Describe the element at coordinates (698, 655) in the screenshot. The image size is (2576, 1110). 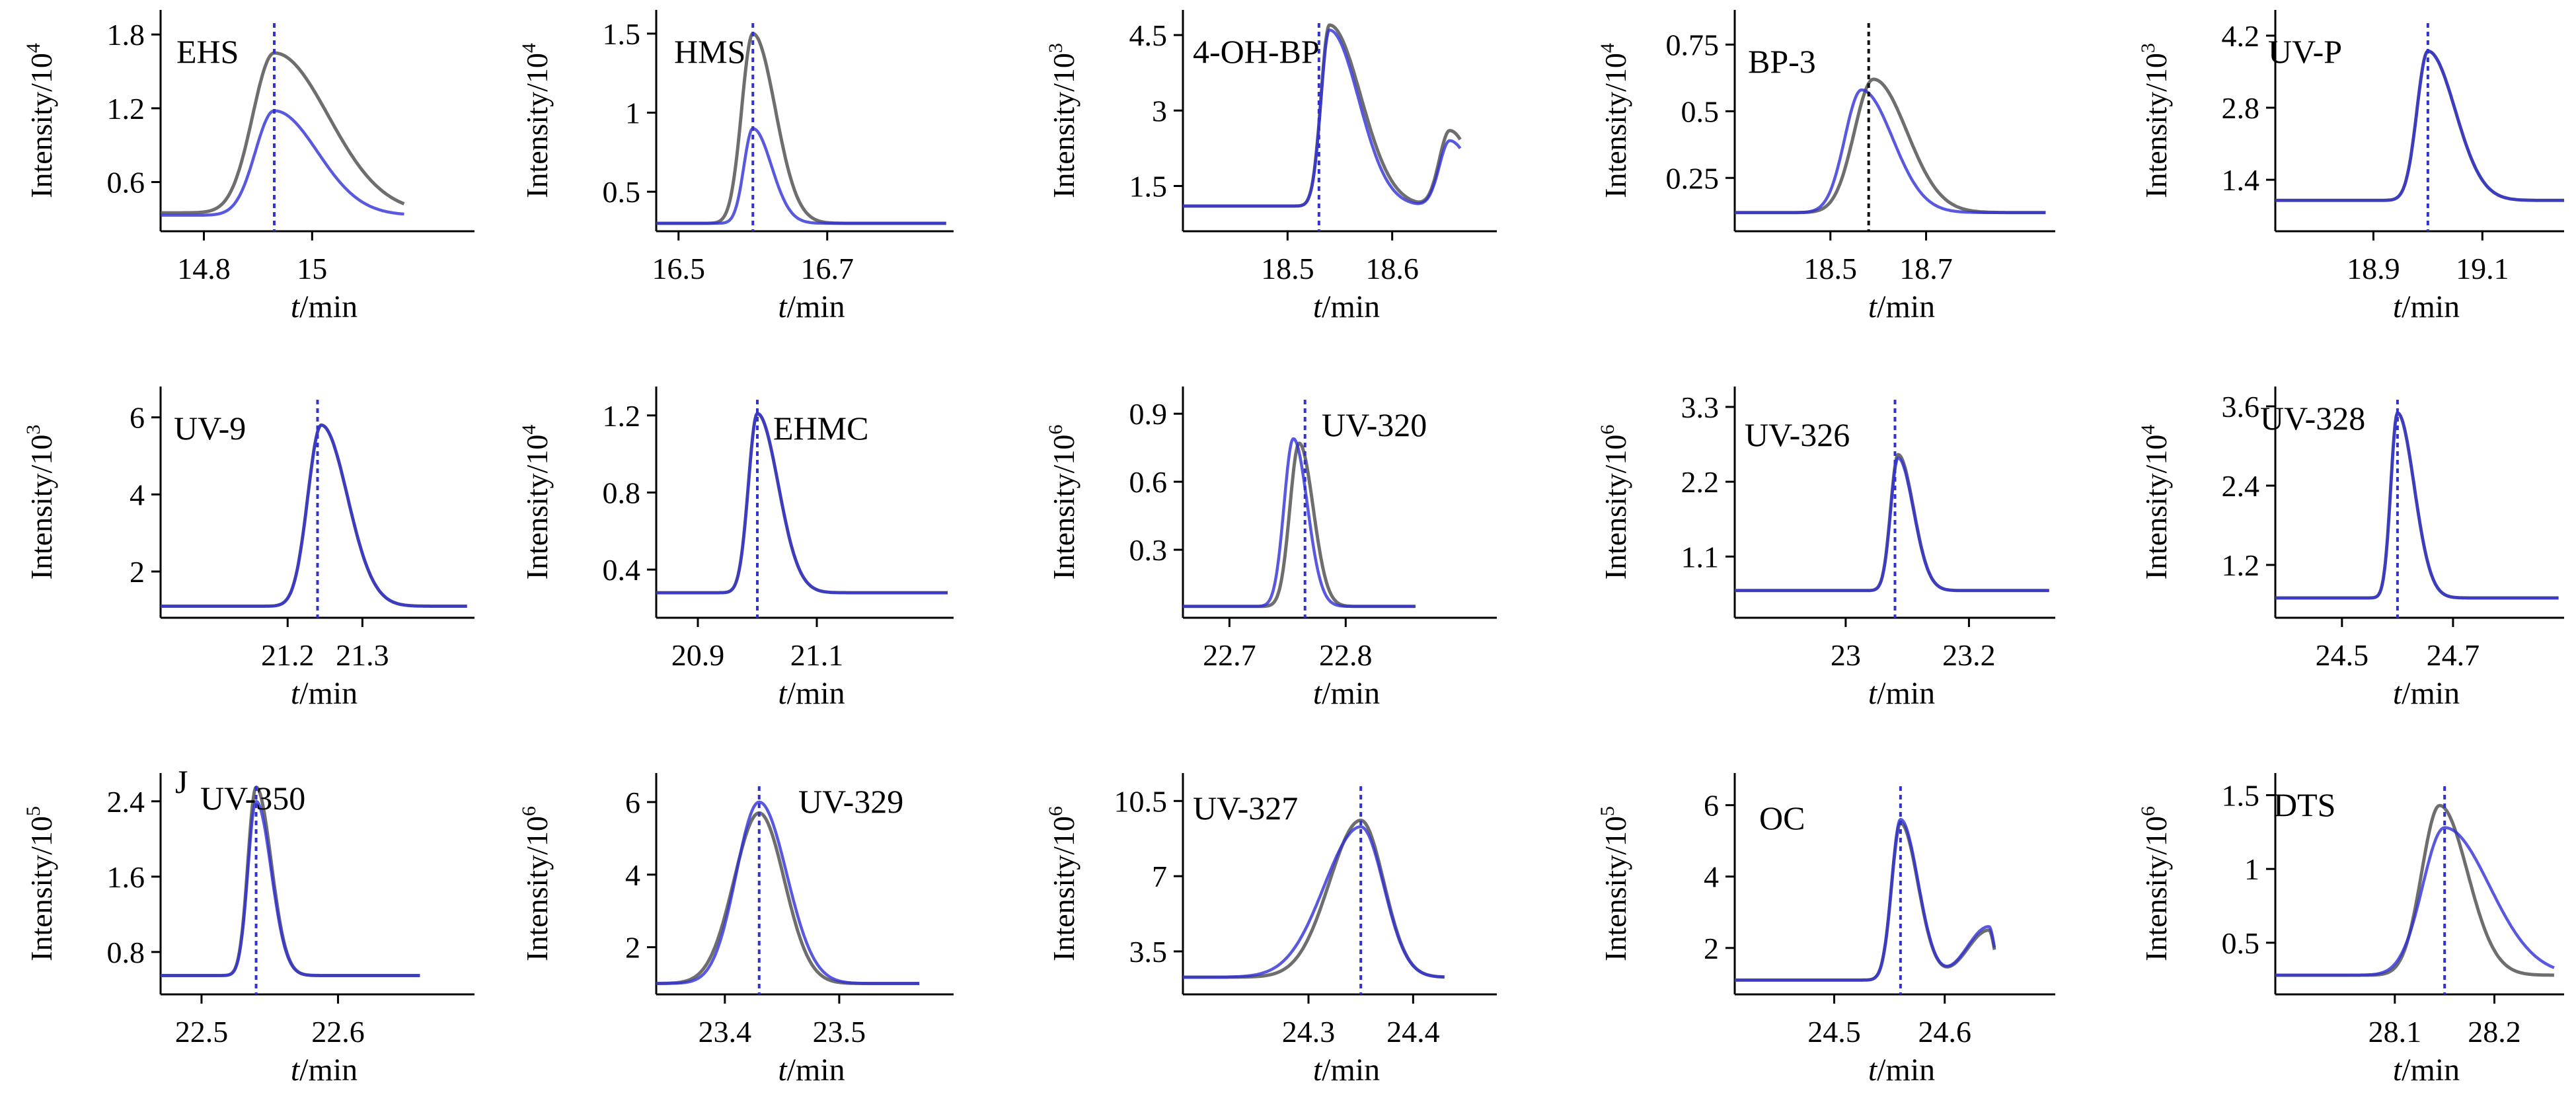
I see `x-tick-label: 20.9` at that location.